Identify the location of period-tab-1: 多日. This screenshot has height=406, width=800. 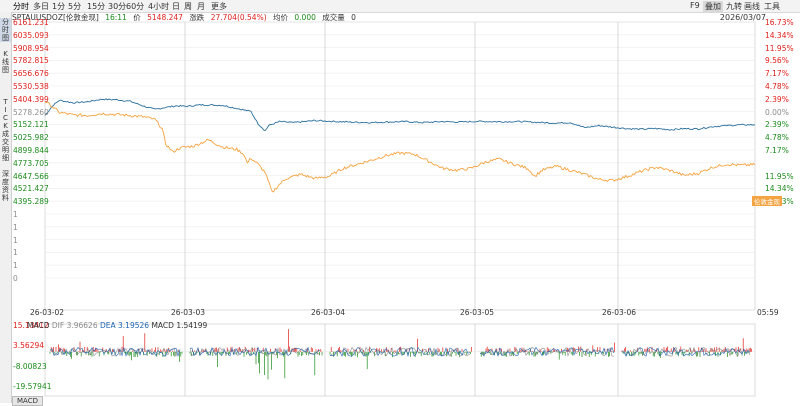
(41, 6).